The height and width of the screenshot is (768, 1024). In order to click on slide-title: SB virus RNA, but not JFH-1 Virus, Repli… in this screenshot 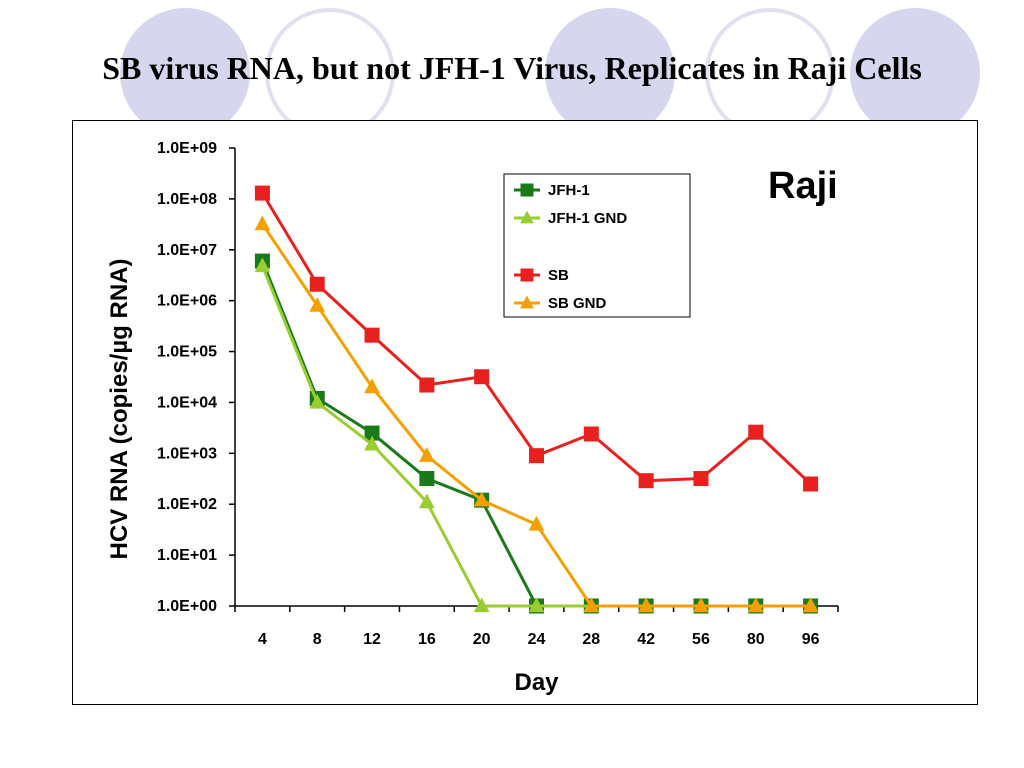, I will do `click(512, 68)`.